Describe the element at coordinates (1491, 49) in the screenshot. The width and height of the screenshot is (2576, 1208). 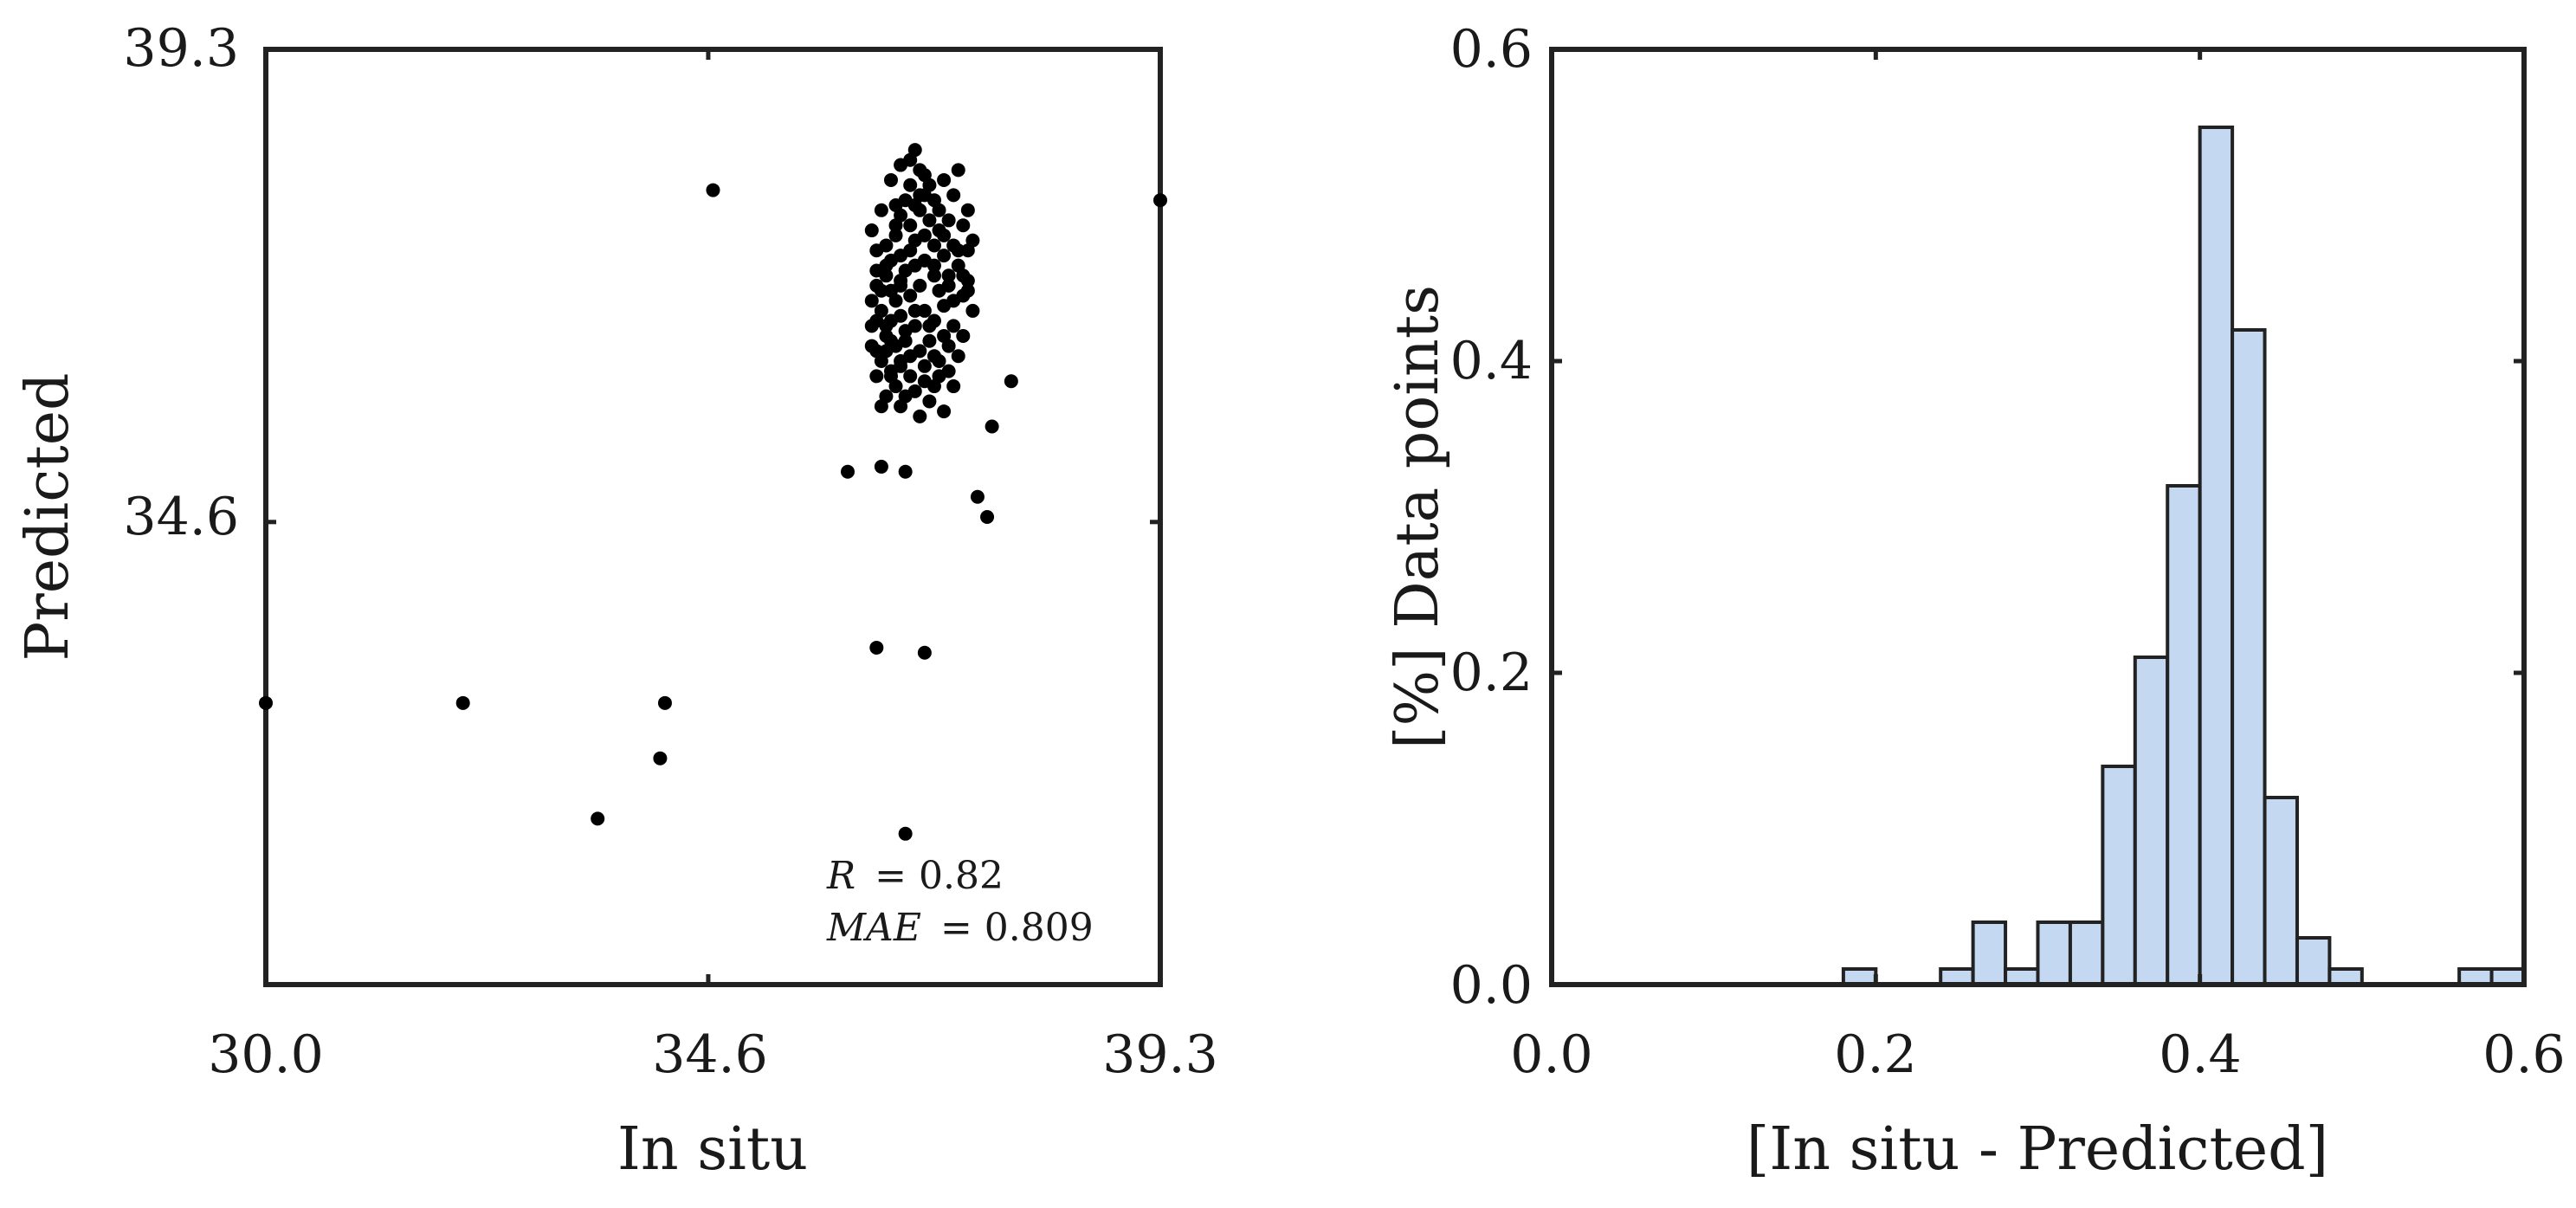
I see `hist-ytick-label-3: 0.6` at that location.